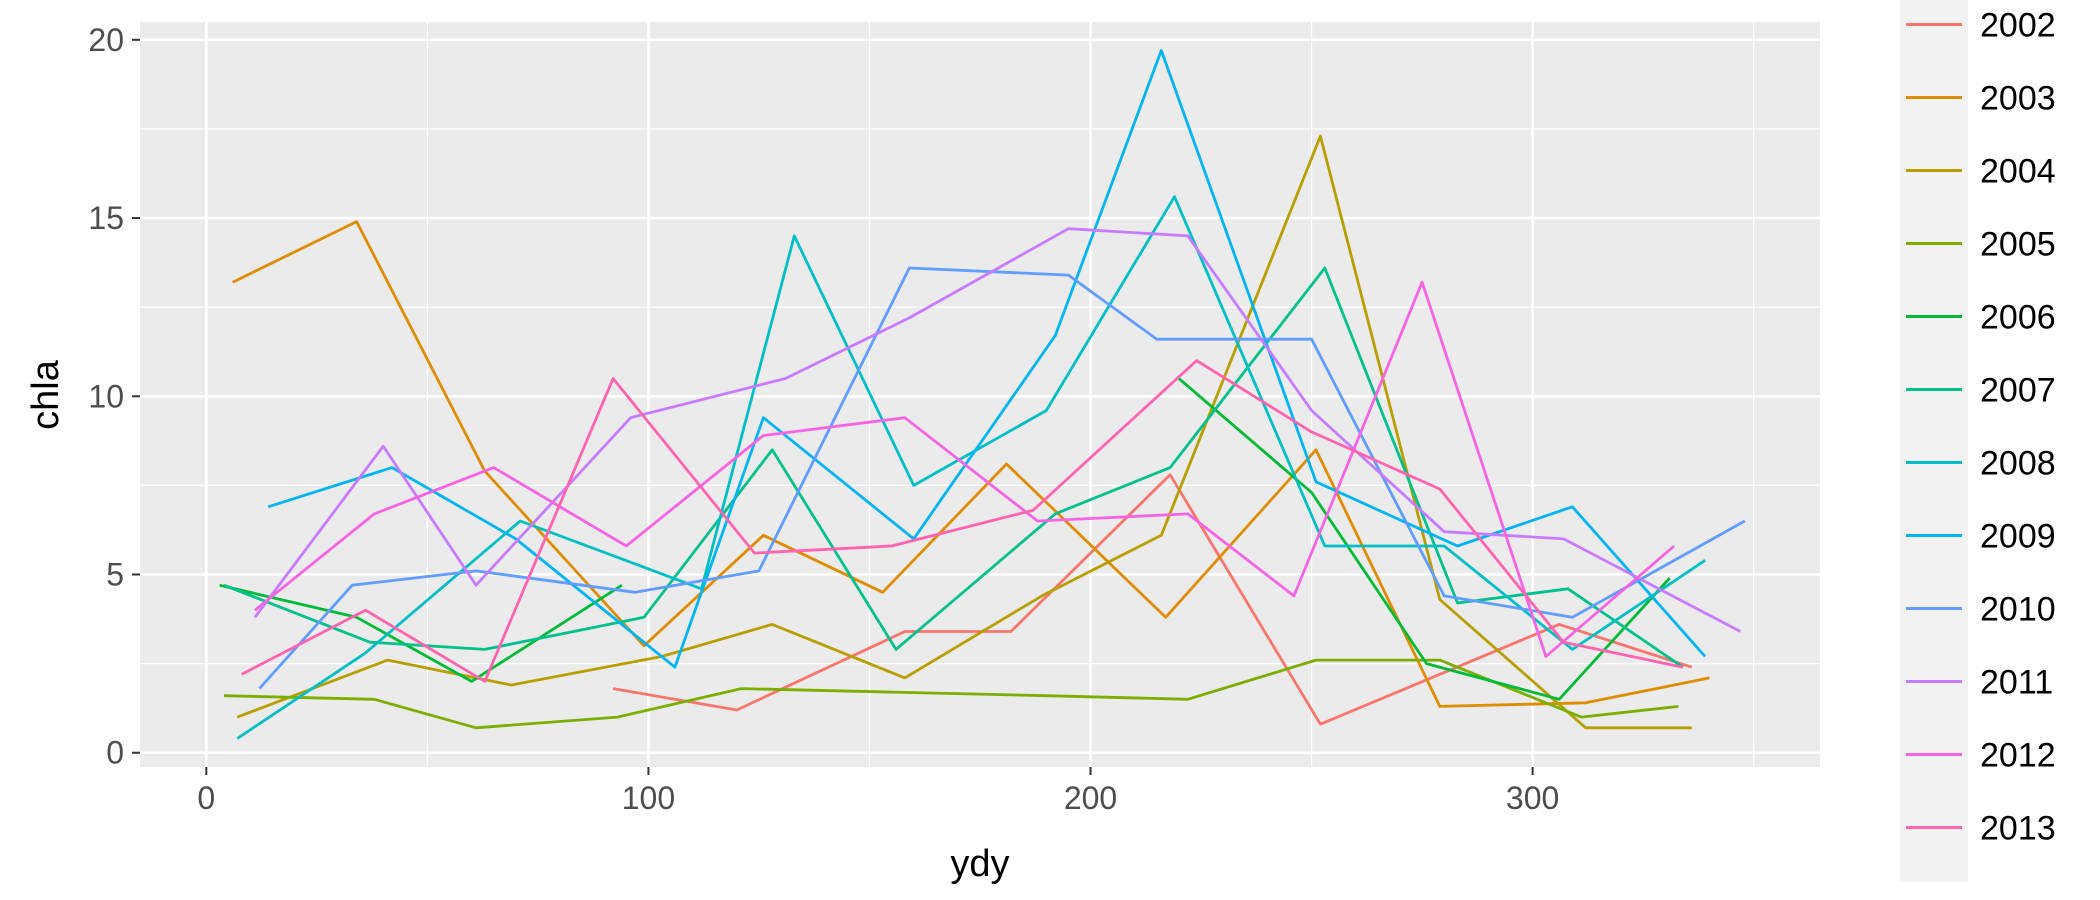 Image resolution: width=2100 pixels, height=900 pixels. What do you see at coordinates (2018, 464) in the screenshot?
I see `legend-label-2008: 2008` at bounding box center [2018, 464].